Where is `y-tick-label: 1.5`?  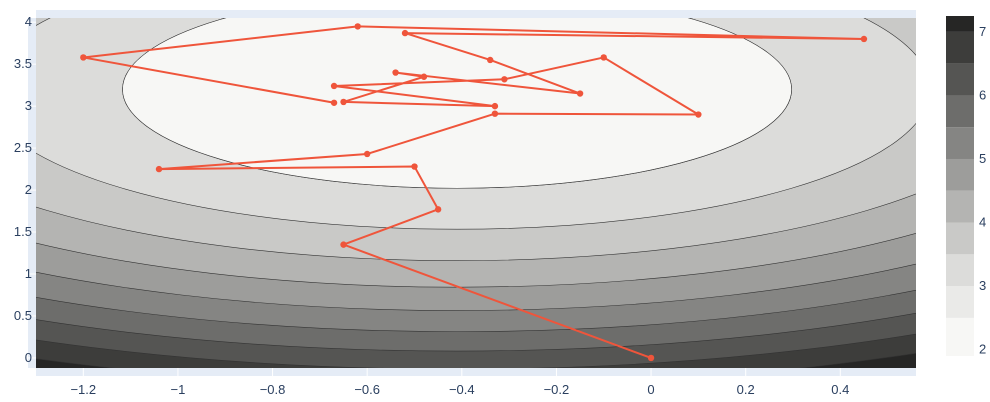 y-tick-label: 1.5 is located at coordinates (23, 231).